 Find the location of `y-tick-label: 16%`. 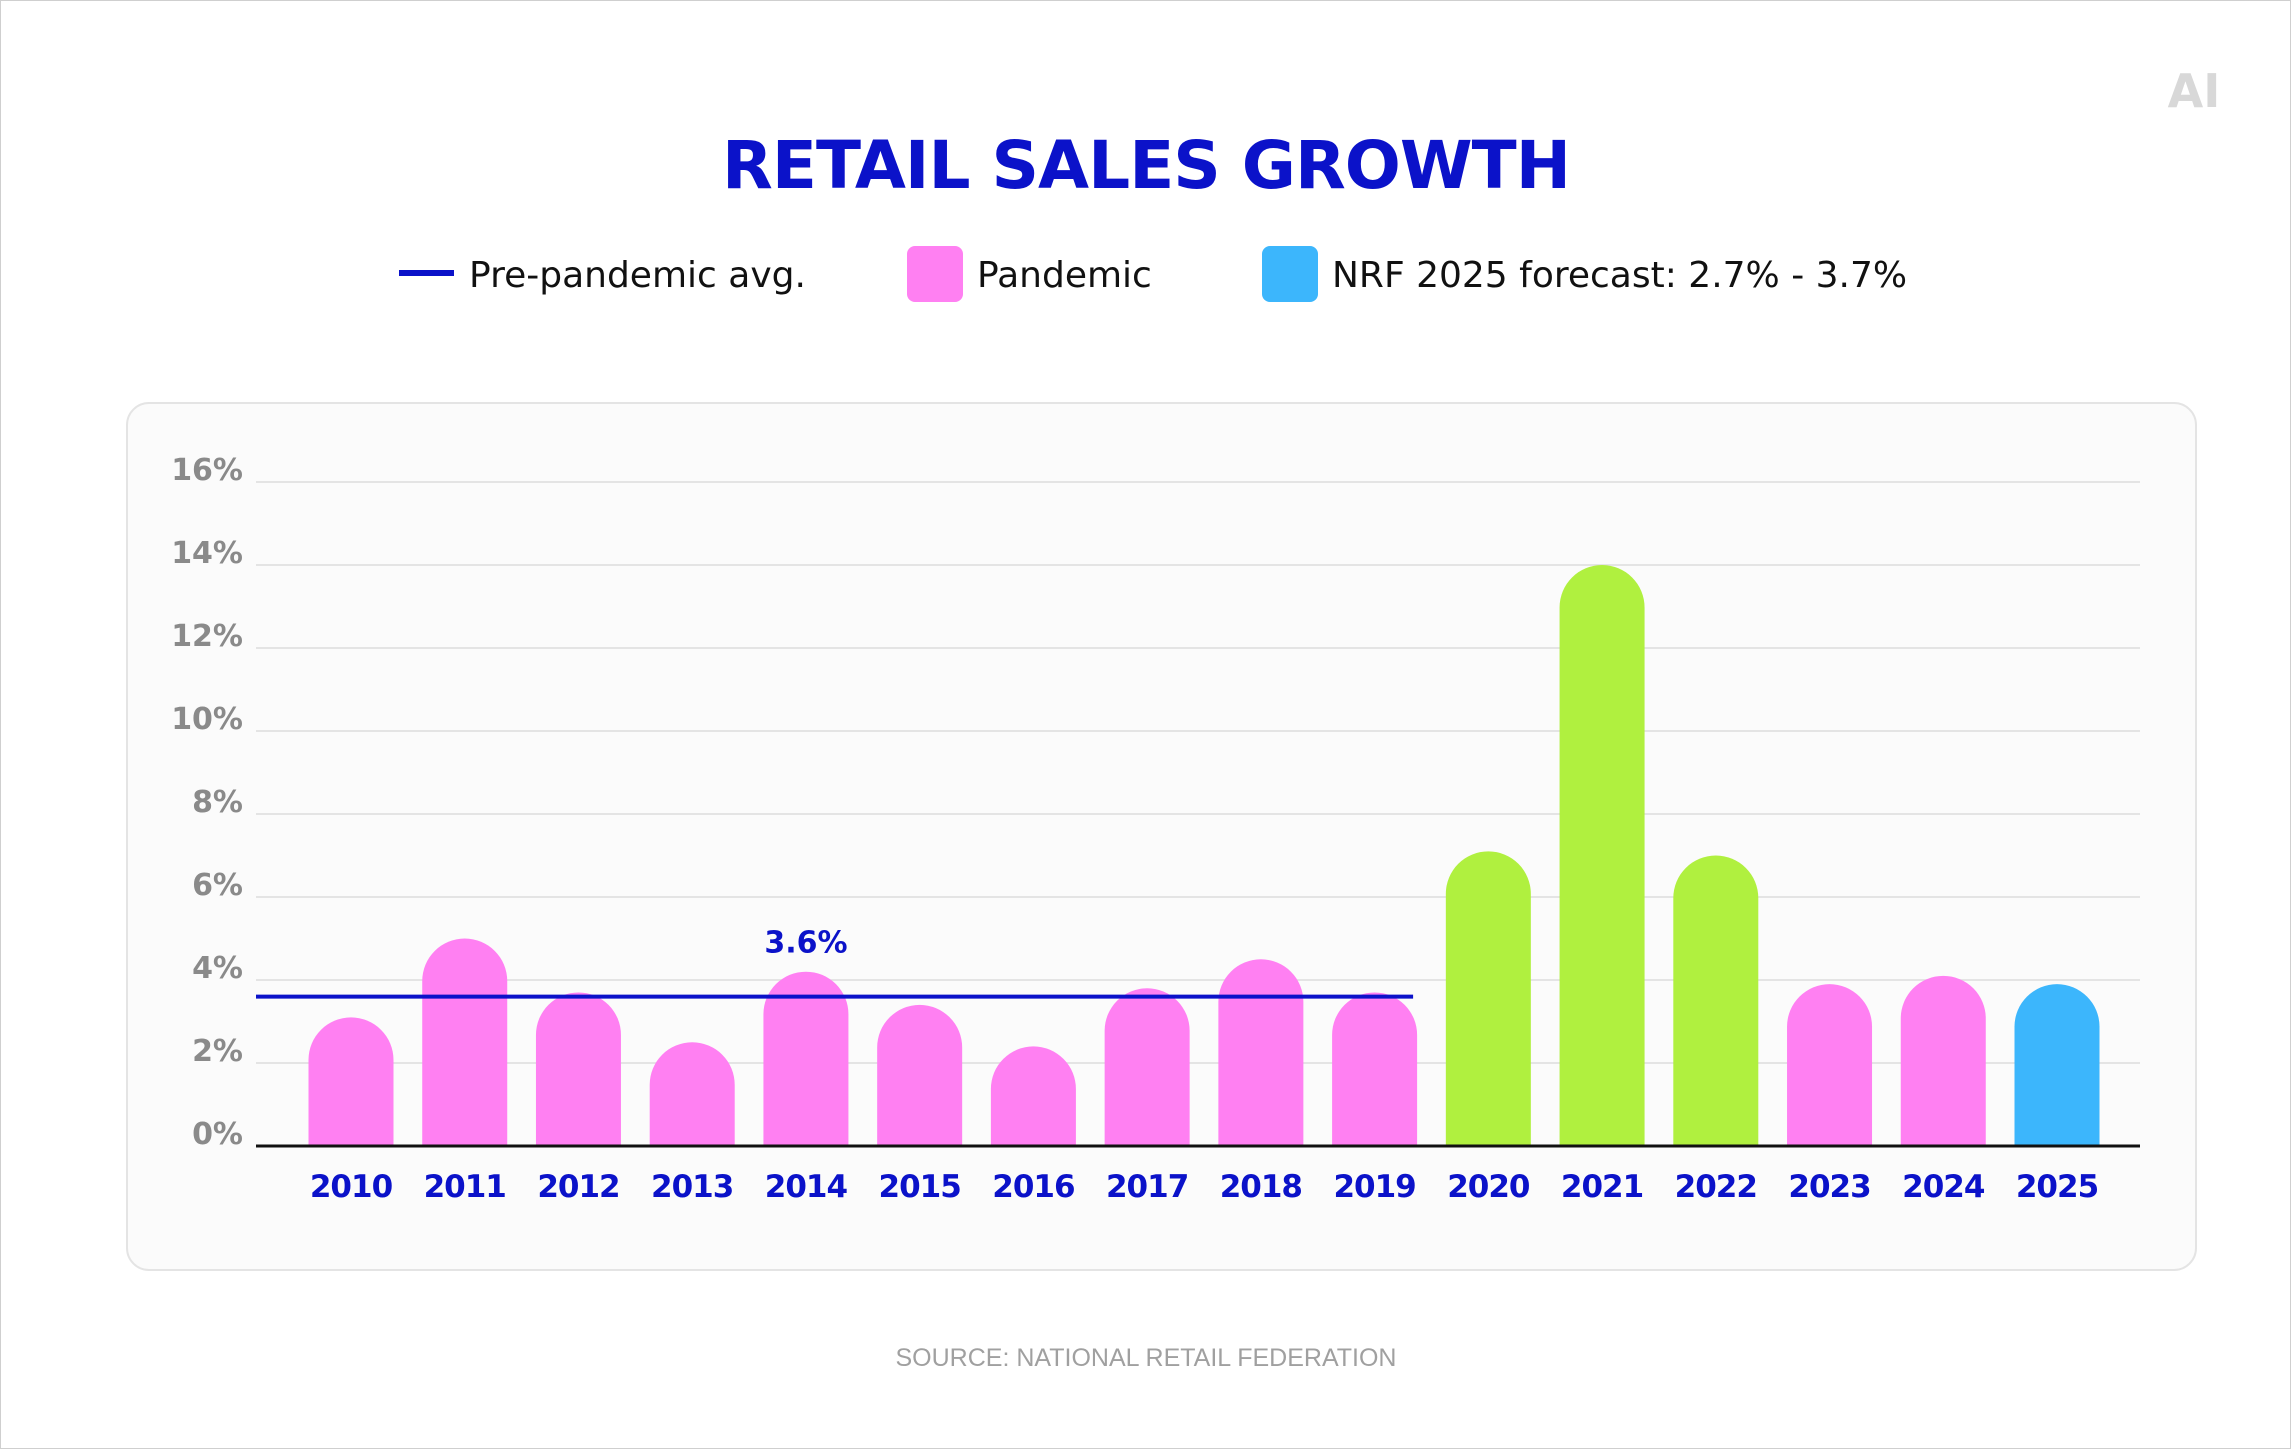

y-tick-label: 16% is located at coordinates (207, 470).